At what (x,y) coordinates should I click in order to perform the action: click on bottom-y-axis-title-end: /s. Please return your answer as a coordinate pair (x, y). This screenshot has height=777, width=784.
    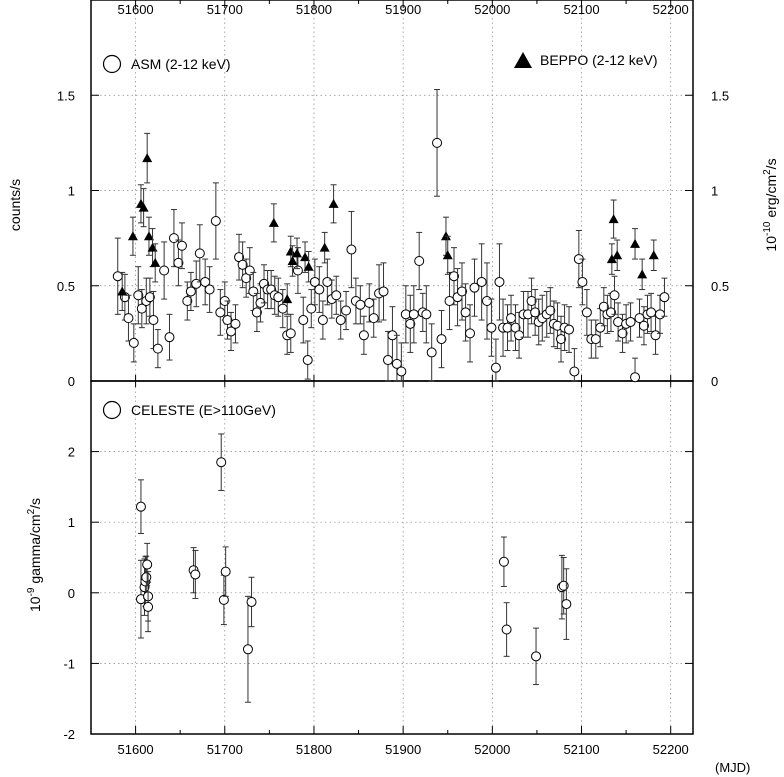
    Looking at the image, I should click on (35, 503).